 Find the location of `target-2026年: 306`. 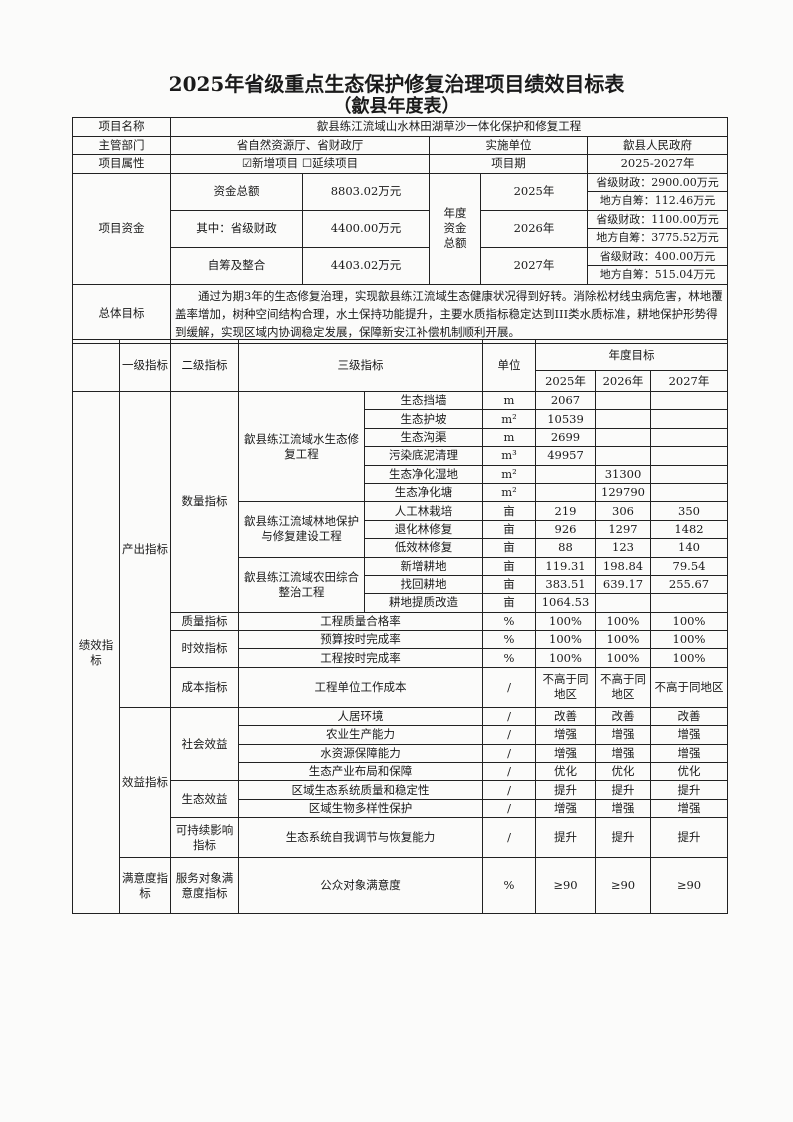

target-2026年: 306 is located at coordinates (623, 511).